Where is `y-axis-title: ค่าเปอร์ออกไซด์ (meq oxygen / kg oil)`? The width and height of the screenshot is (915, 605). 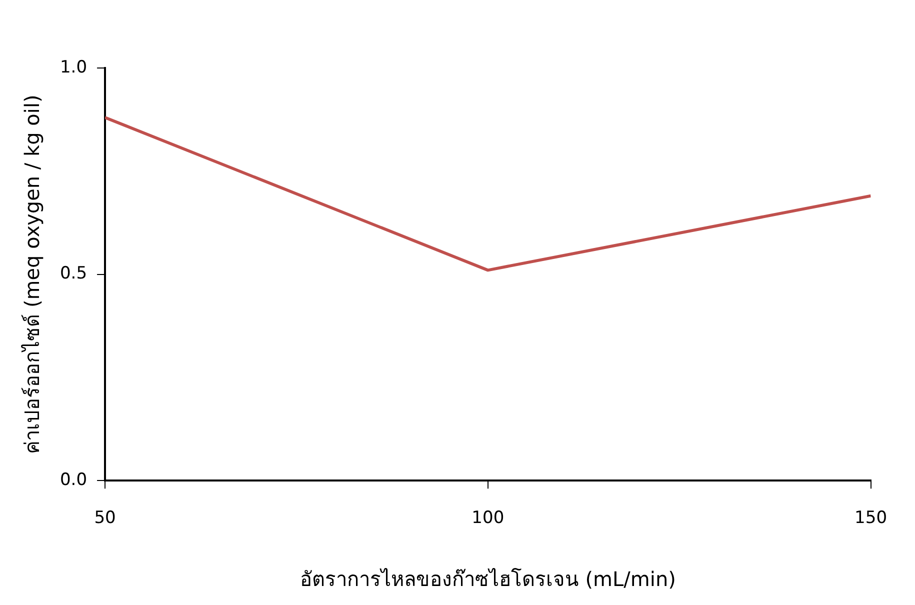 y-axis-title: ค่าเปอร์ออกไซด์ (meq oxygen / kg oil) is located at coordinates (32, 274).